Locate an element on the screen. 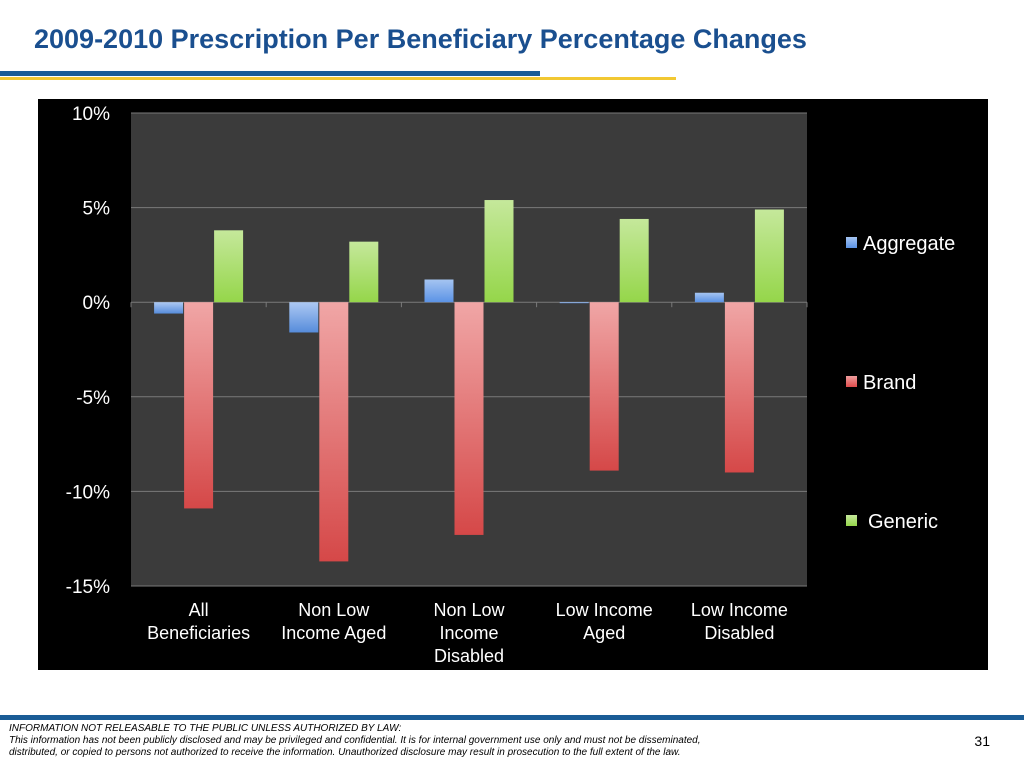 The height and width of the screenshot is (768, 1024). legend-label-generic: Generic is located at coordinates (903, 522).